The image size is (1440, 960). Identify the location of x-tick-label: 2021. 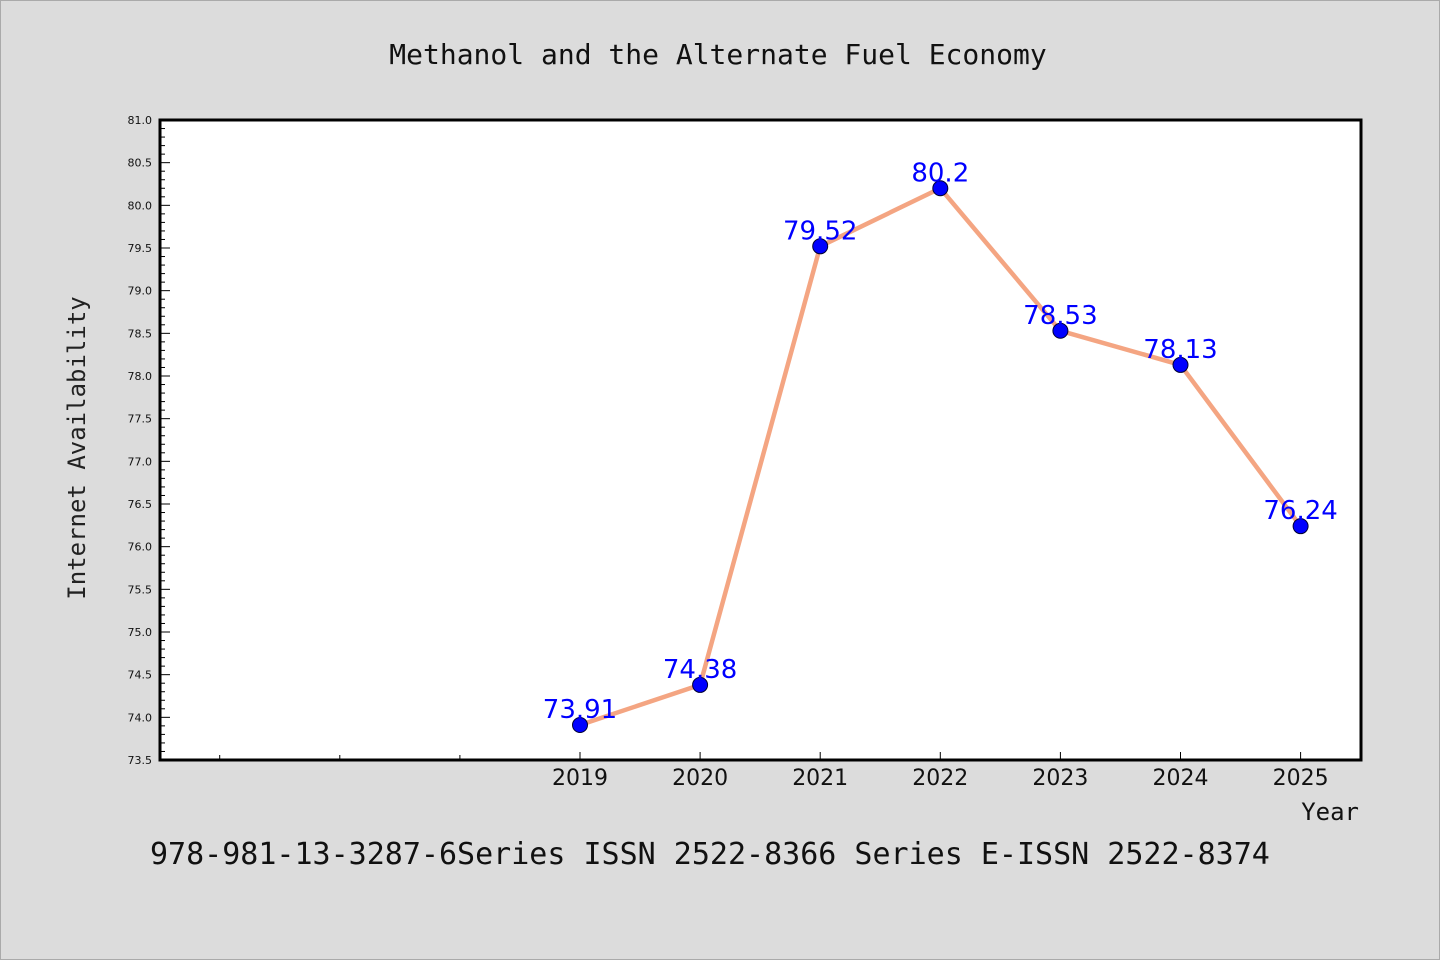
(820, 778).